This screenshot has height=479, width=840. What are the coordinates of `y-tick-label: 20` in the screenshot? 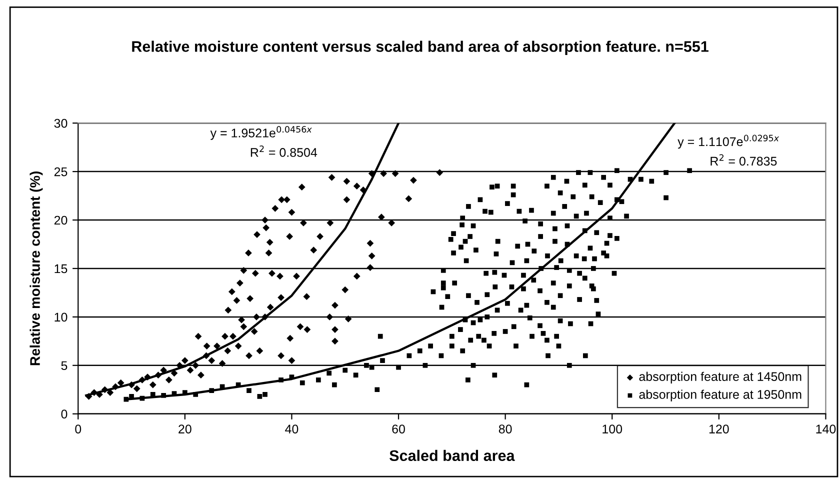 It's located at (61, 220).